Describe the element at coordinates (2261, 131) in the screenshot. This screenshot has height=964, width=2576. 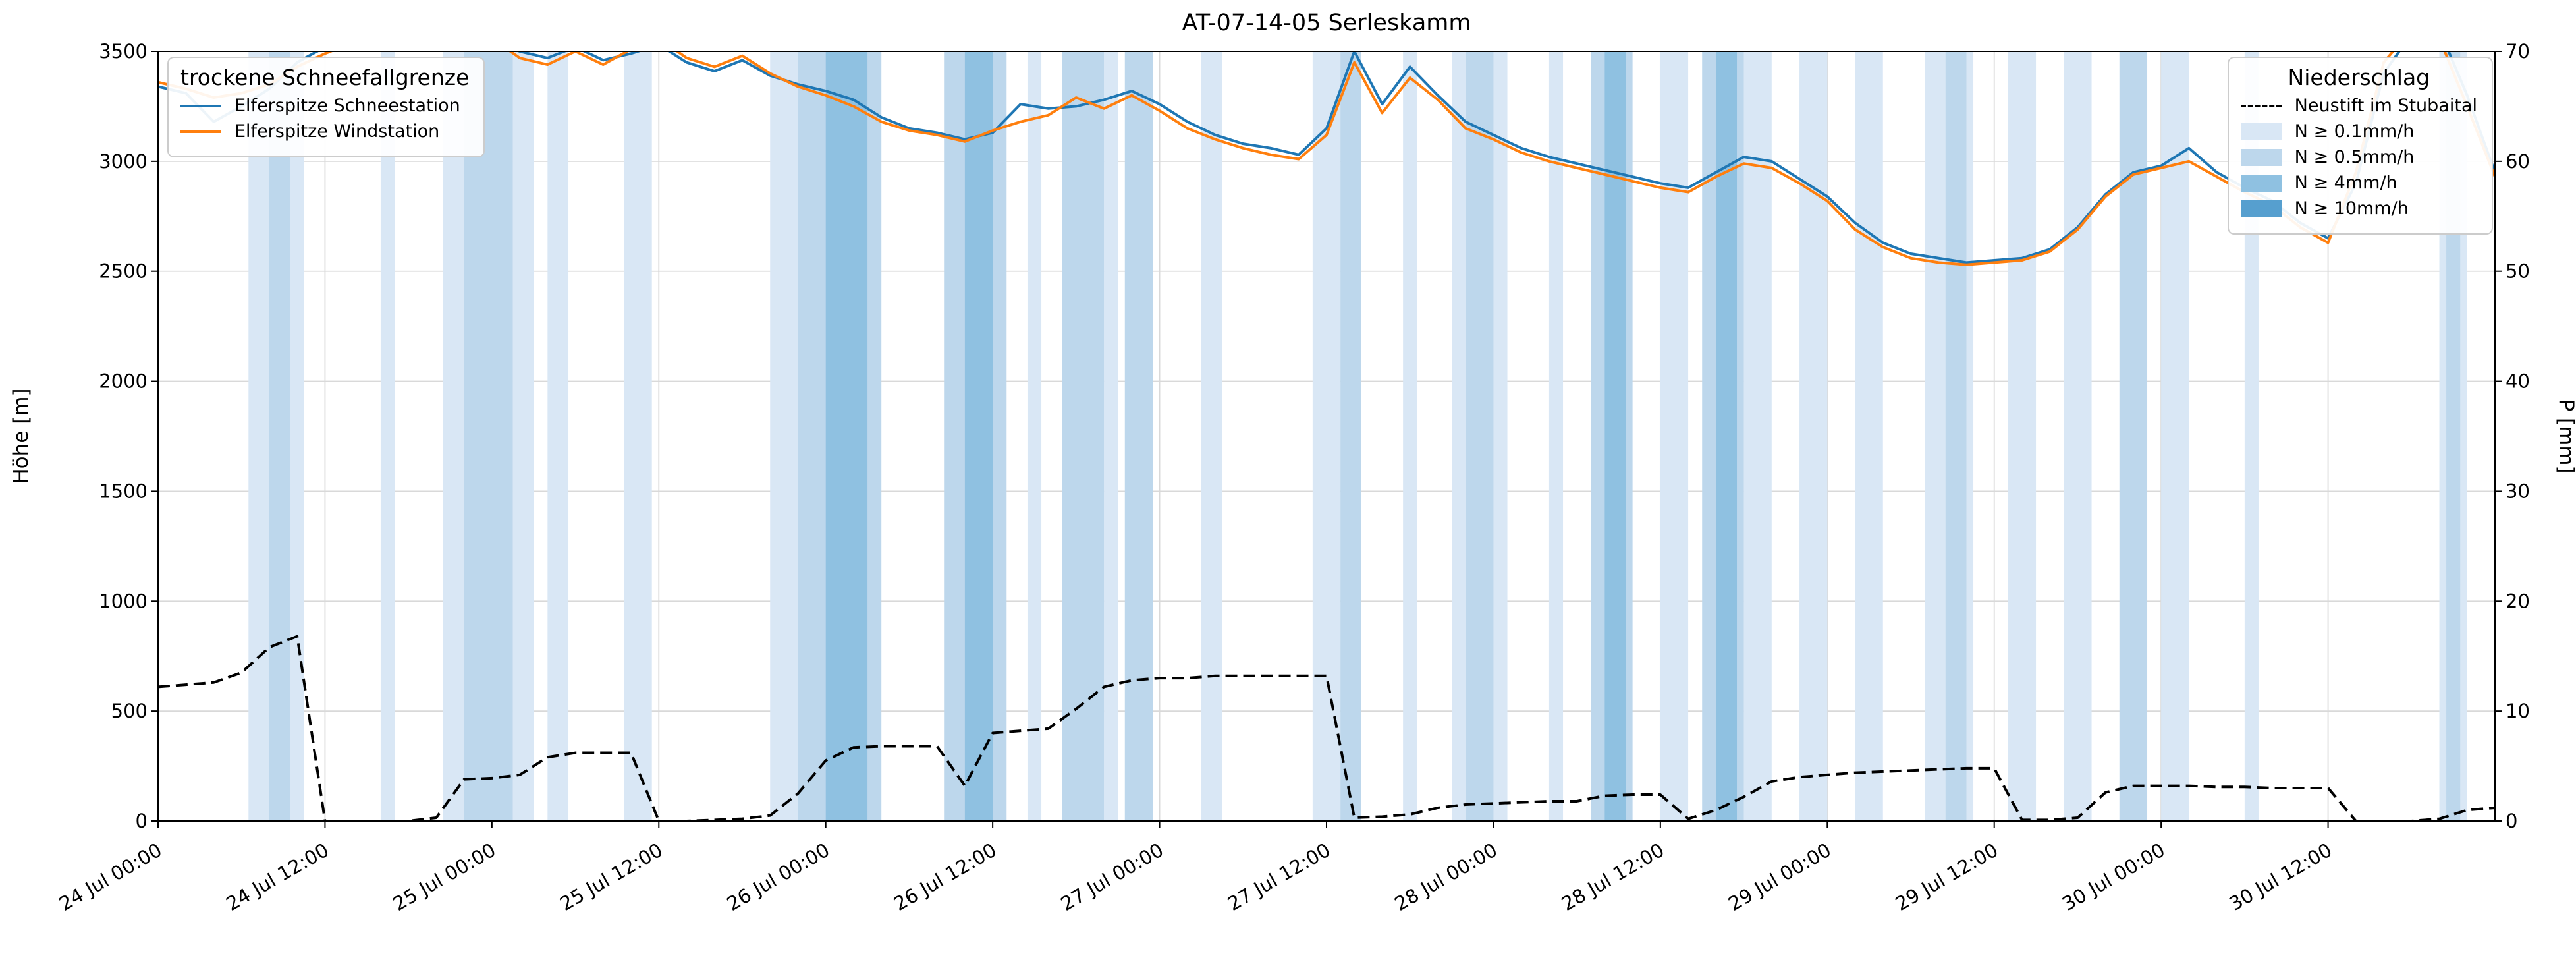
I see `band-swatch-01-icon` at that location.